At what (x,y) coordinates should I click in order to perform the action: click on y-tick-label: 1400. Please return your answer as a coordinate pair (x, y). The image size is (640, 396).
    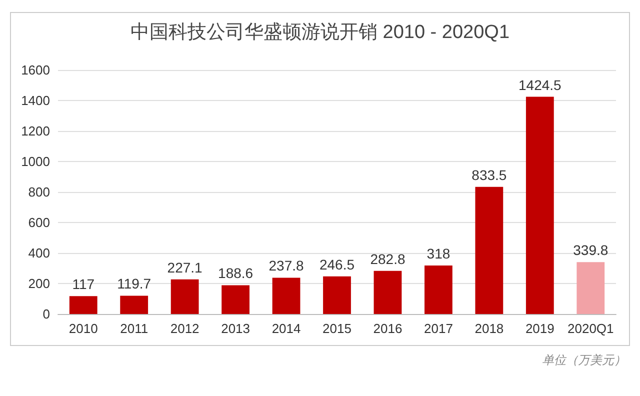
    Looking at the image, I should click on (35, 100).